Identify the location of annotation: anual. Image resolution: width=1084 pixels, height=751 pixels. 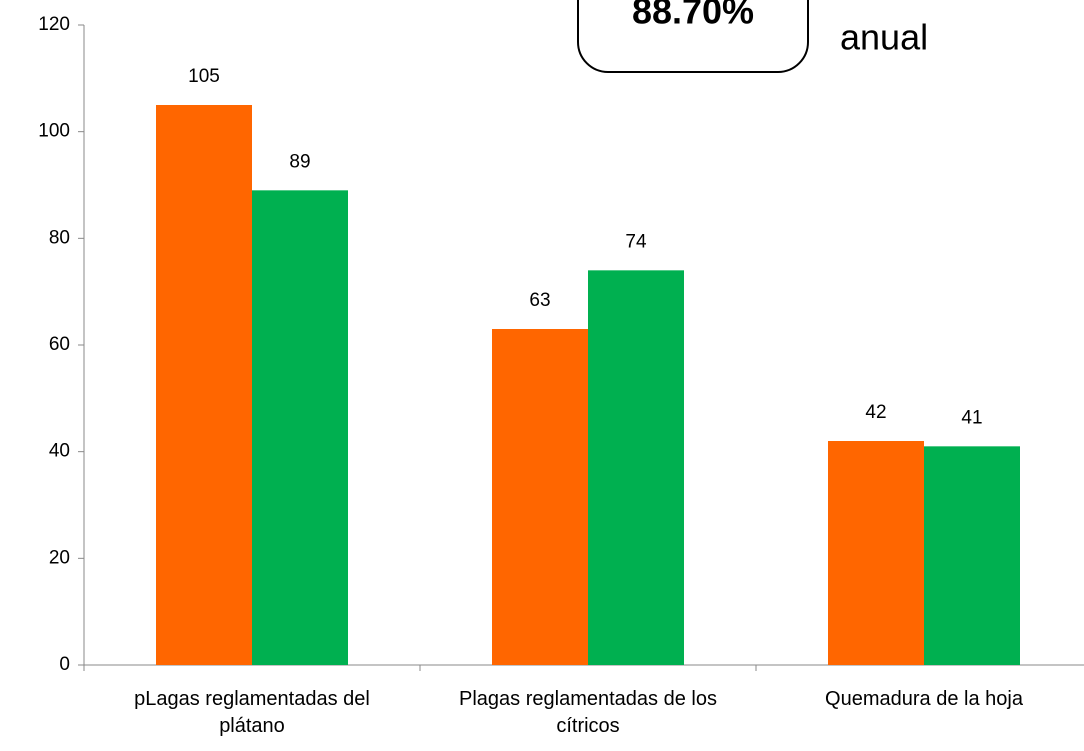
(884, 37).